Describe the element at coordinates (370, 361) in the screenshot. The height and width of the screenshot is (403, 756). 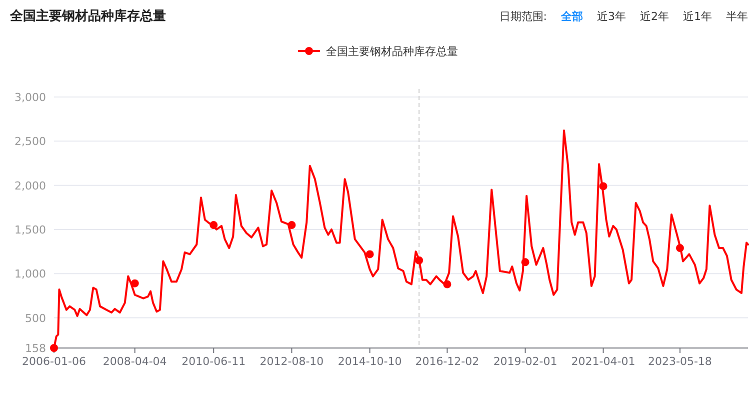
I see `x-tick-label: 2014-10-10` at that location.